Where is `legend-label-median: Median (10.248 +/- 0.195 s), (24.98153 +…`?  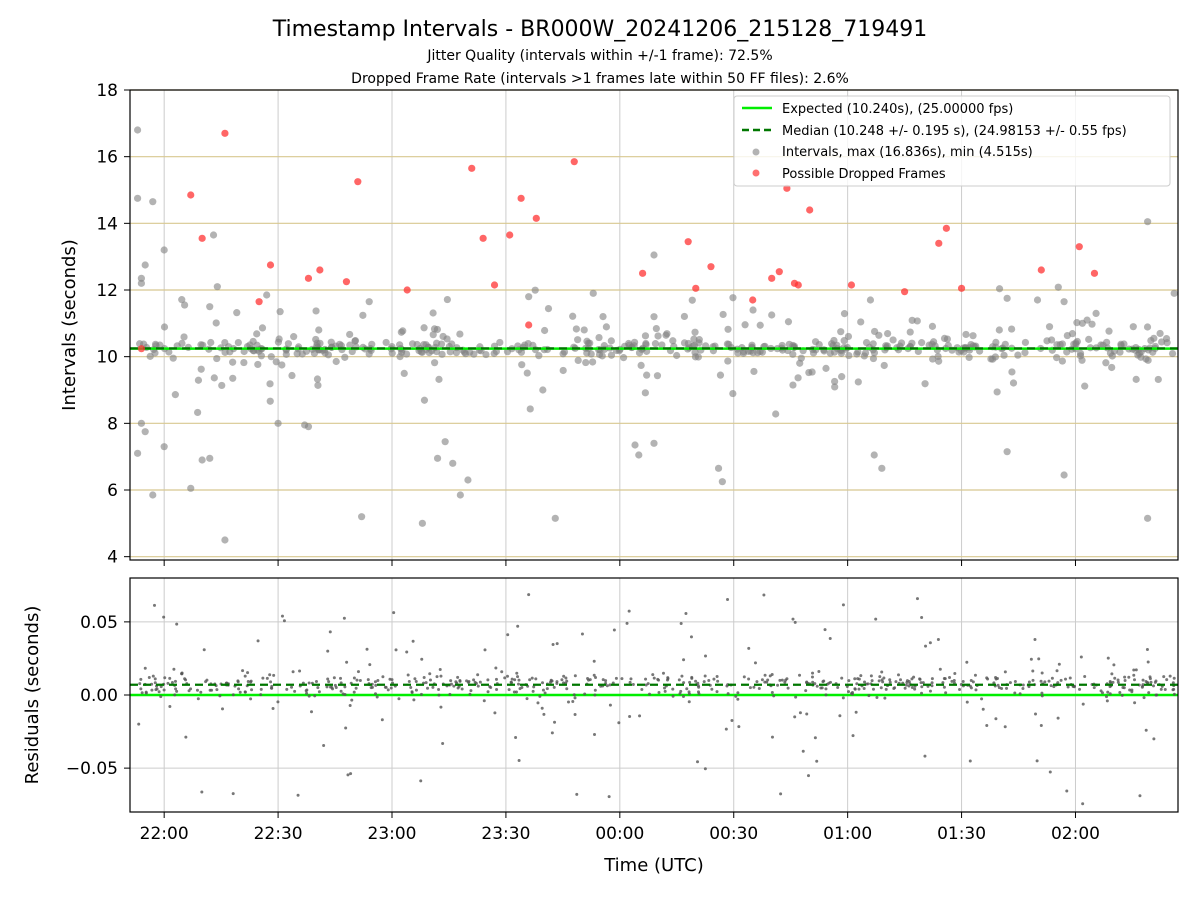 legend-label-median: Median (10.248 +/- 0.195 s), (24.98153 +… is located at coordinates (954, 131).